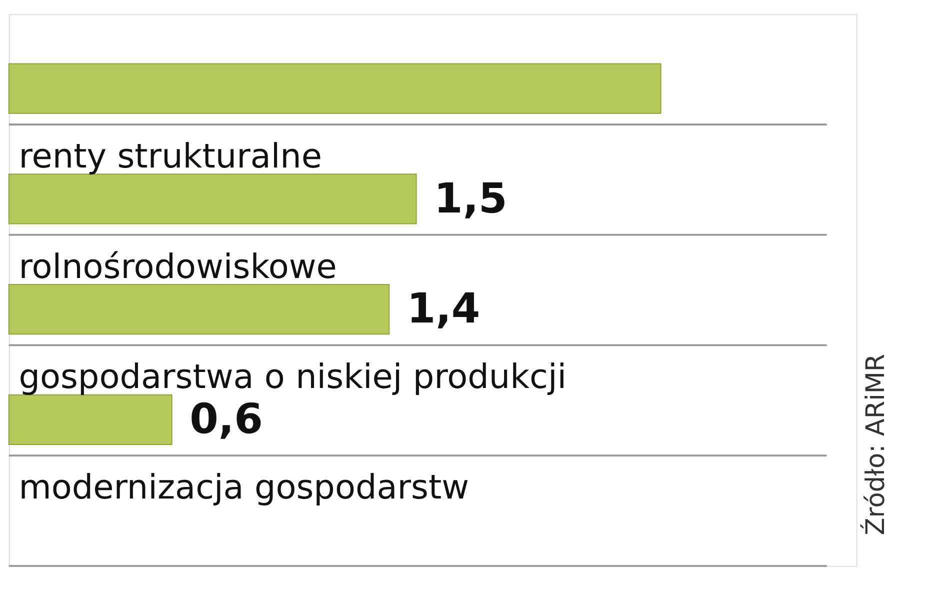 The image size is (948, 593). Describe the element at coordinates (177, 266) in the screenshot. I see `y-tick-label: rolnośrodowiskowe` at that location.